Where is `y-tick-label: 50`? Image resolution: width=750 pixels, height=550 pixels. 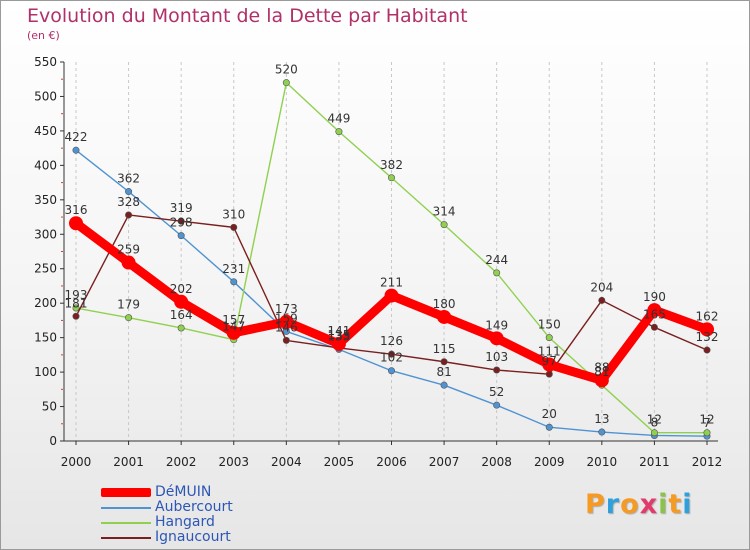 y-tick-label: 50 is located at coordinates (49, 407).